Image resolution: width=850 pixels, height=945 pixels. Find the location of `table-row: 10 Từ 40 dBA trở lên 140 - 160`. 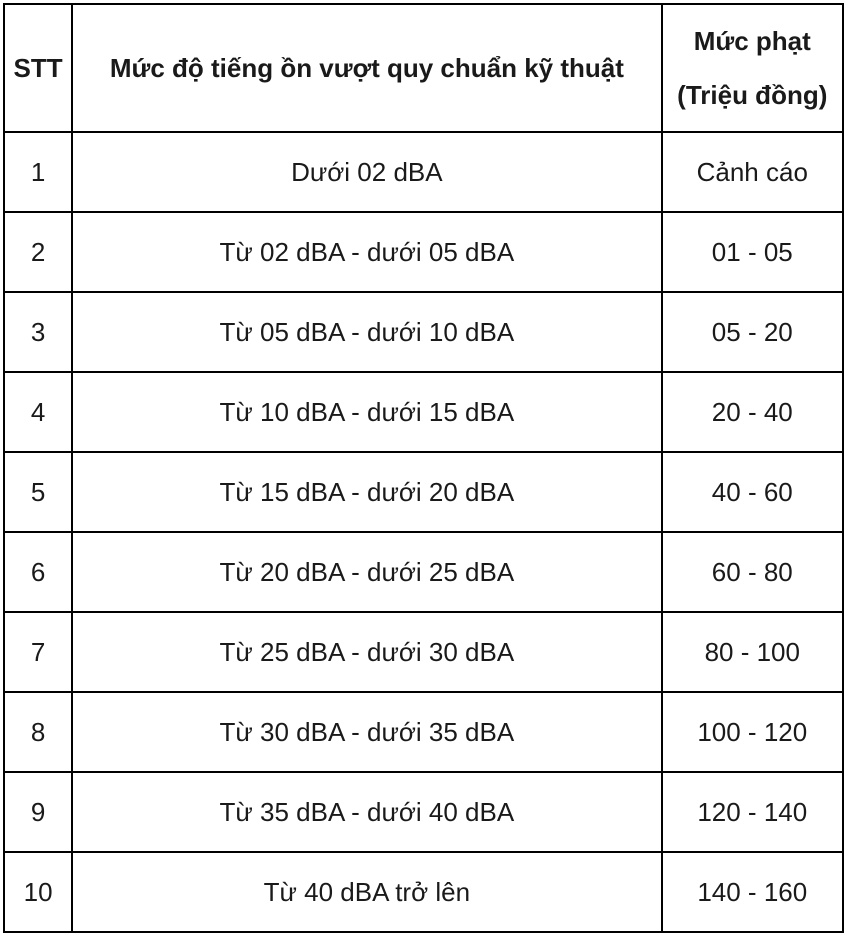

table-row: 10 Từ 40 dBA trở lên 140 - 160 is located at coordinates (423, 892).